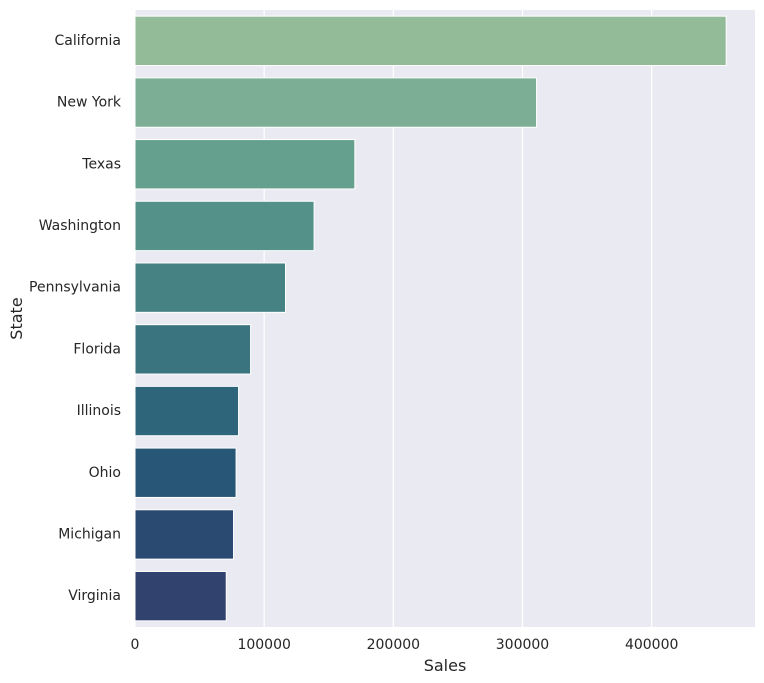  I want to click on y-tick-label: Washington, so click(80, 226).